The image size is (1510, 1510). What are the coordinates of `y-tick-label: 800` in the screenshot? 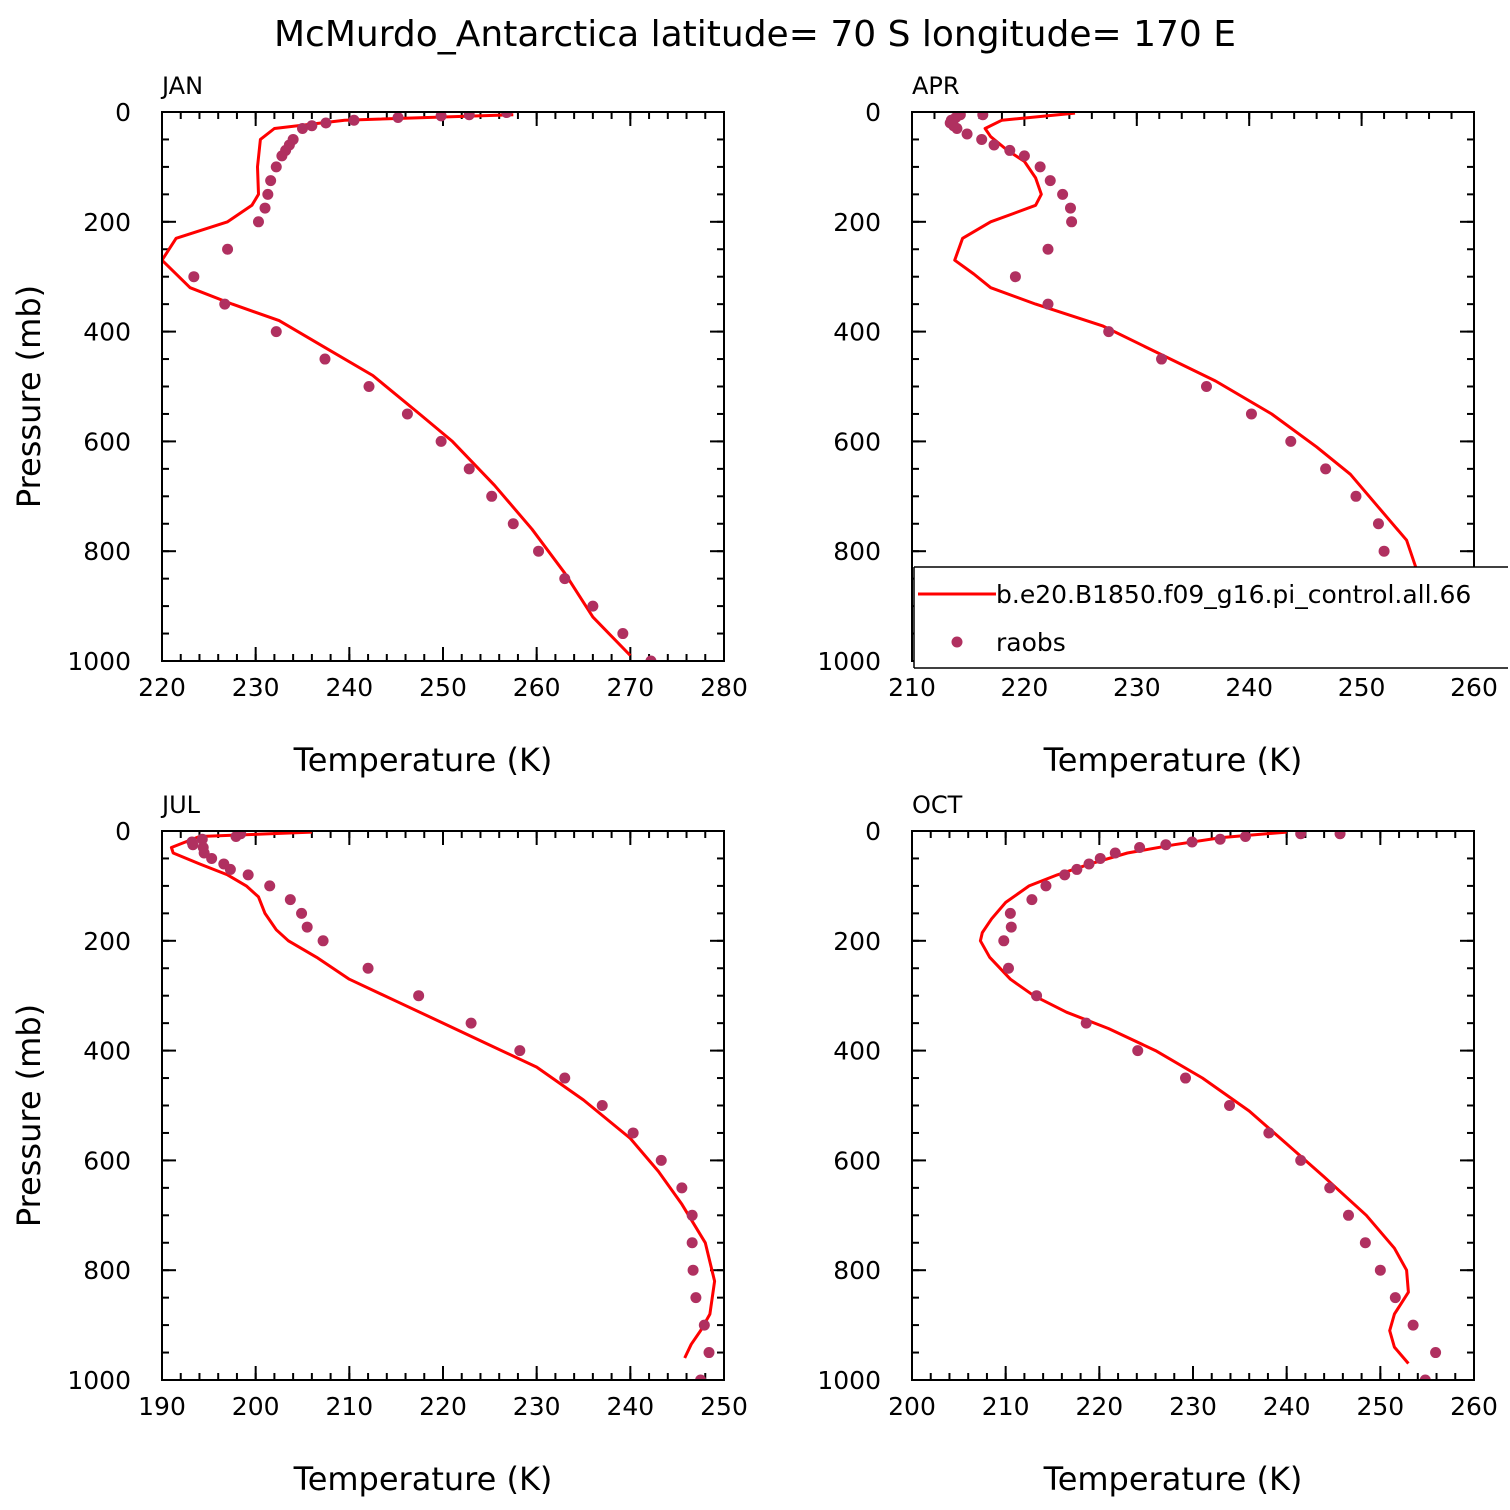 It's located at (107, 1270).